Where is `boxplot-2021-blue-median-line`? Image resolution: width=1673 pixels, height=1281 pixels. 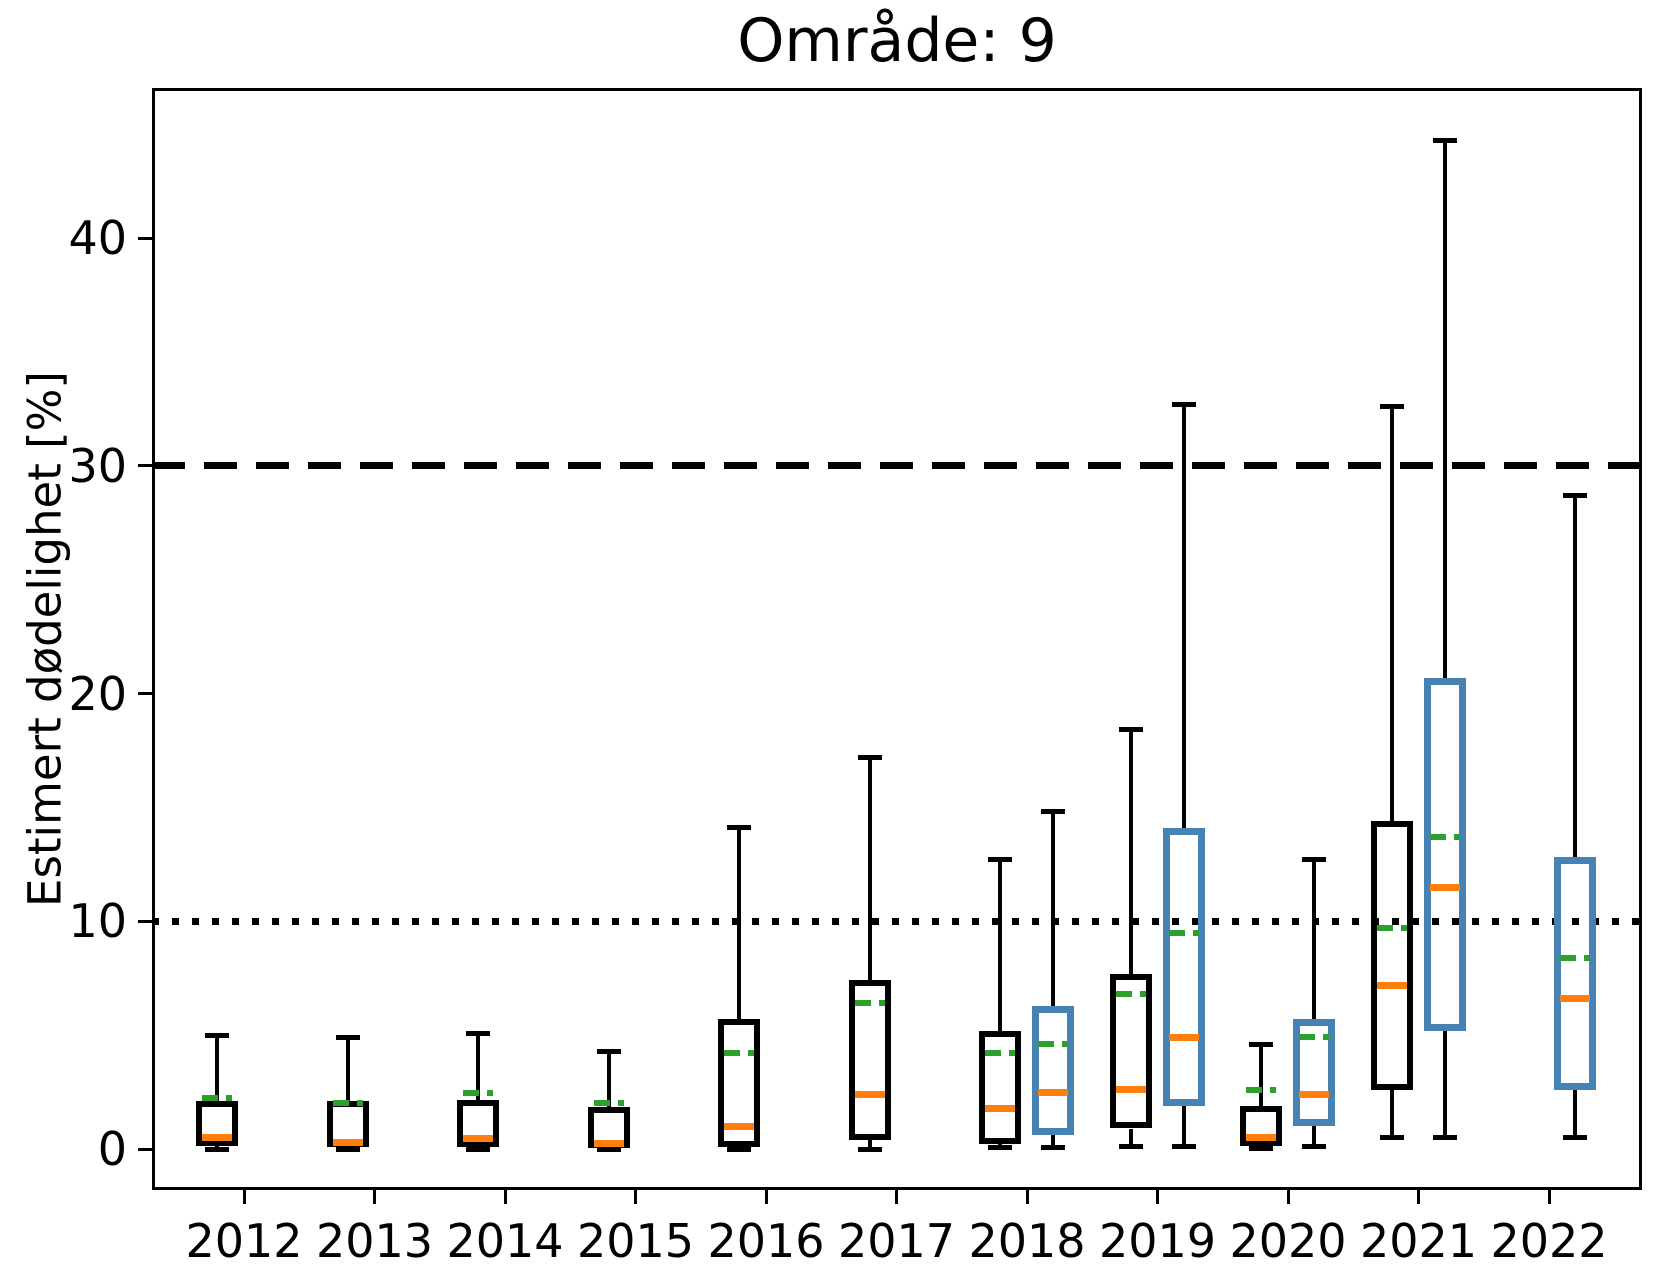 boxplot-2021-blue-median-line is located at coordinates (1444, 887).